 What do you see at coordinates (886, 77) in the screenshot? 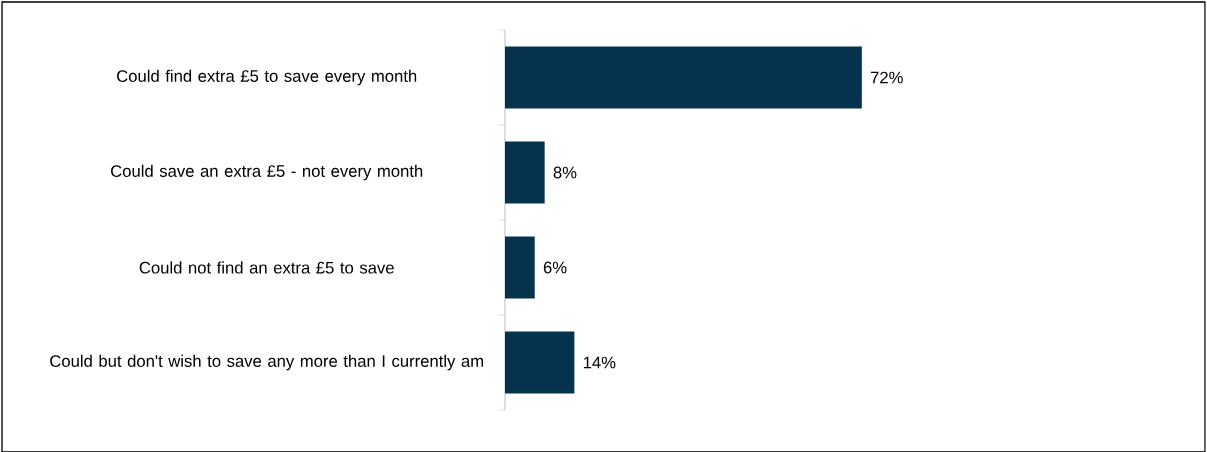
I see `data-label: 72%` at bounding box center [886, 77].